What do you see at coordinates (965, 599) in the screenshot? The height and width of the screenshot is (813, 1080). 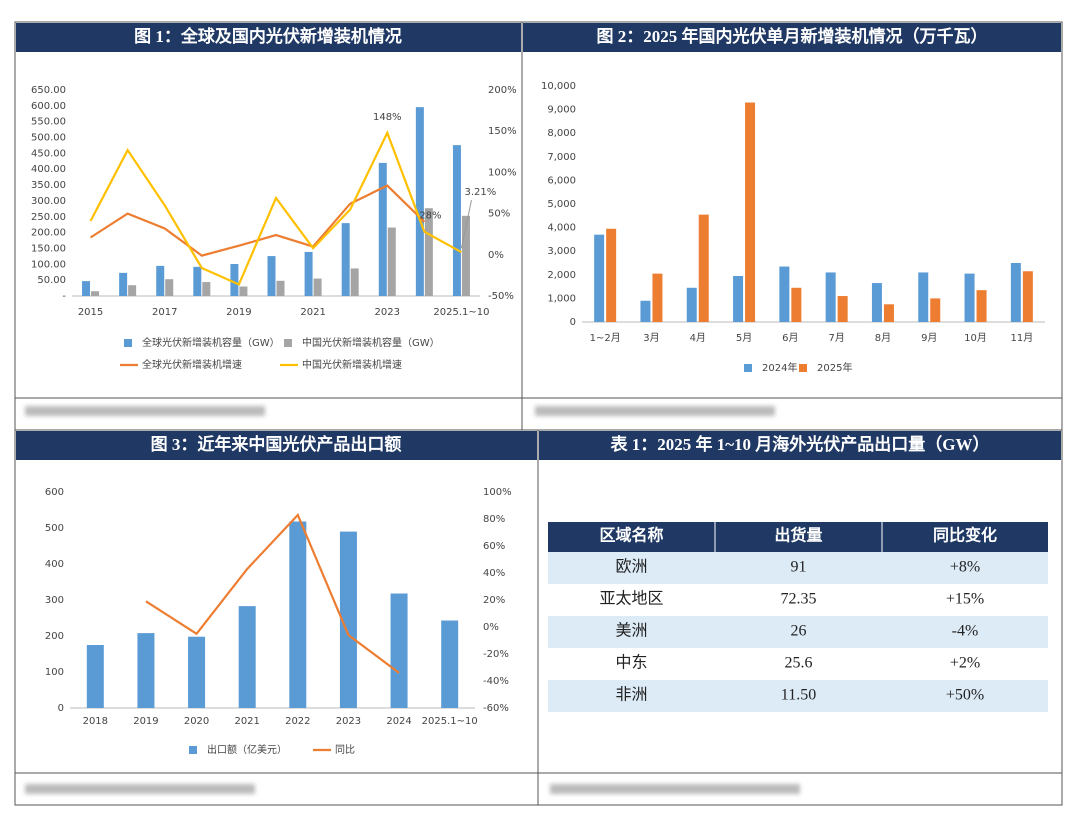 I see `table-cell: +15%` at bounding box center [965, 599].